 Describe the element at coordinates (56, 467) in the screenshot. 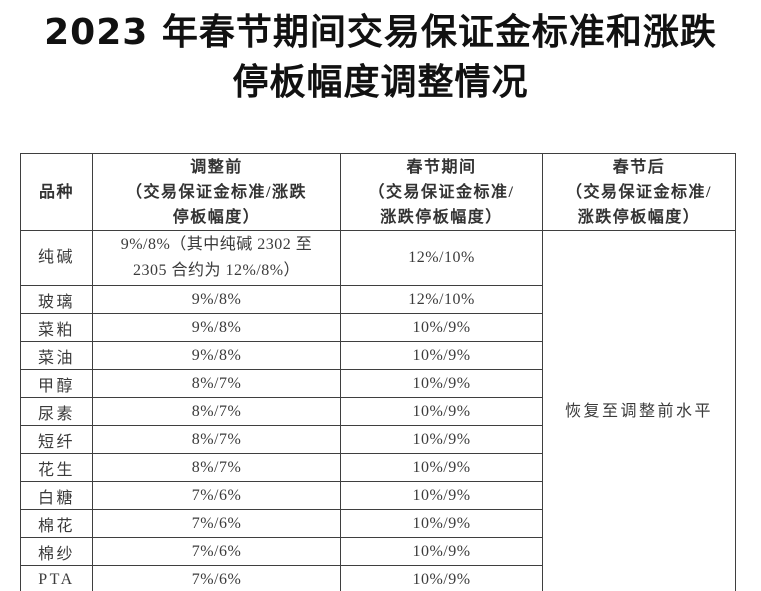

I see `variety-cell: 花生` at that location.